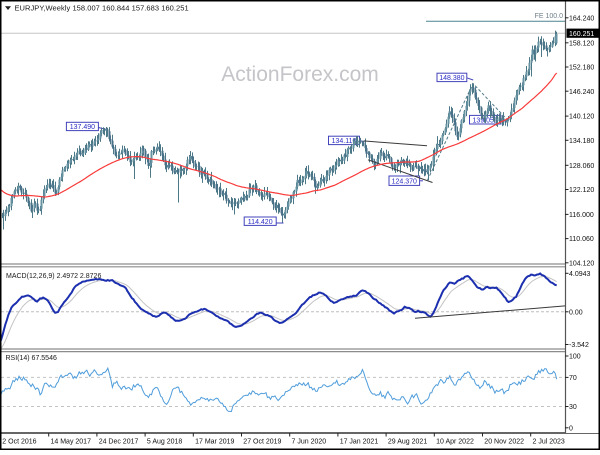 This screenshot has width=600, height=455. I want to click on svg-text: 148.380, so click(451, 78).